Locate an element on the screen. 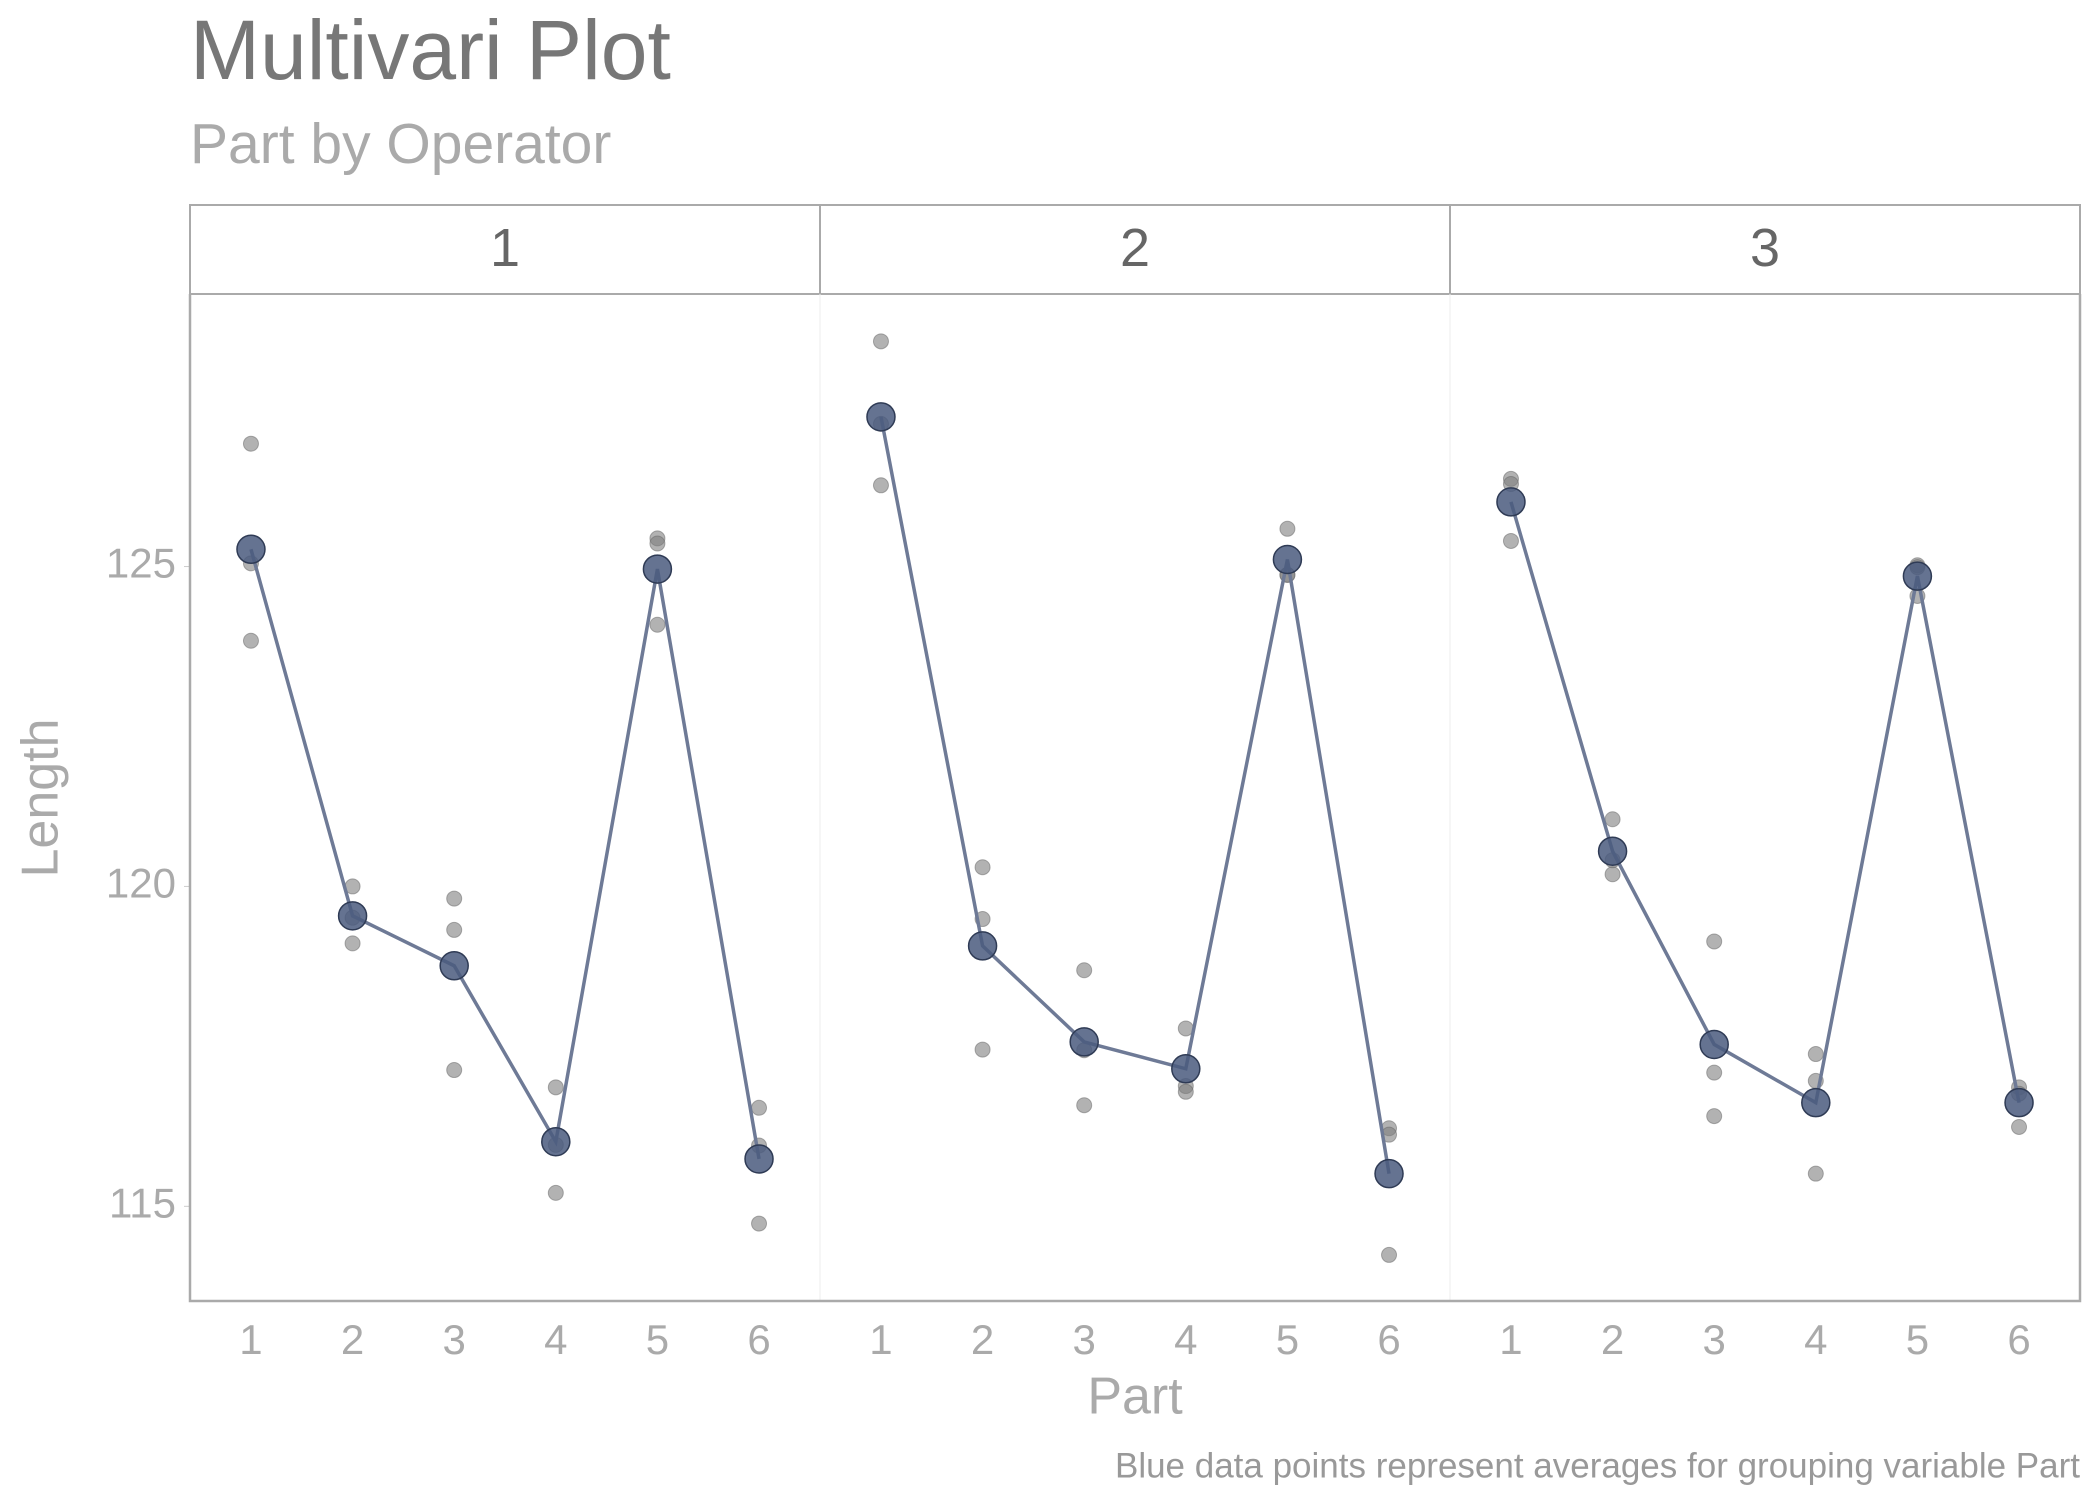  strip-label: 2 is located at coordinates (1135, 248).